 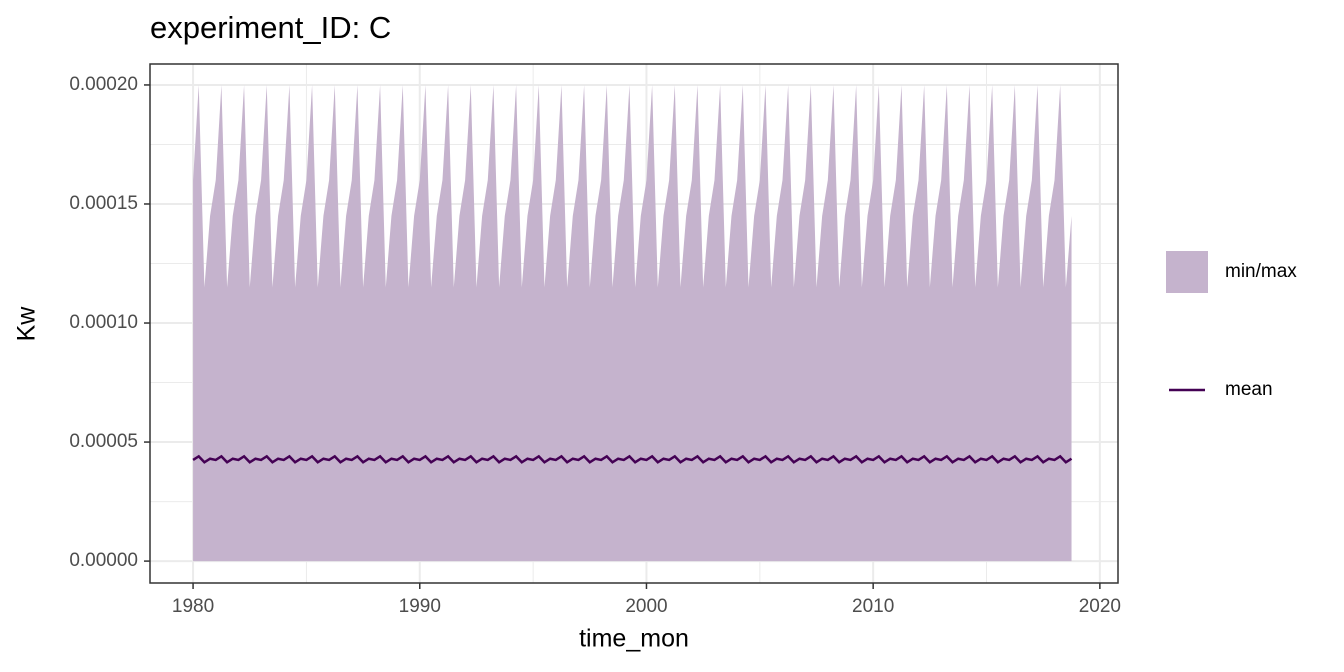 What do you see at coordinates (420, 606) in the screenshot?
I see `x-tick-label: 1990` at bounding box center [420, 606].